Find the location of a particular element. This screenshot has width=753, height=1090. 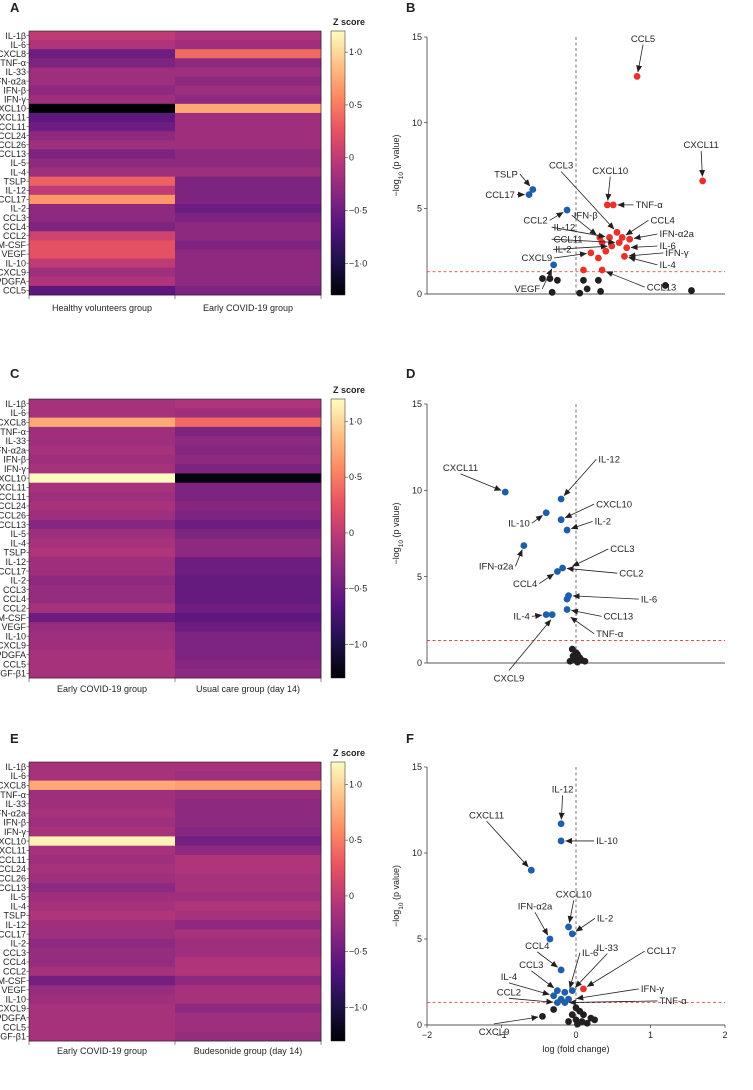

annotation-label: IL-2 is located at coordinates (563, 250).